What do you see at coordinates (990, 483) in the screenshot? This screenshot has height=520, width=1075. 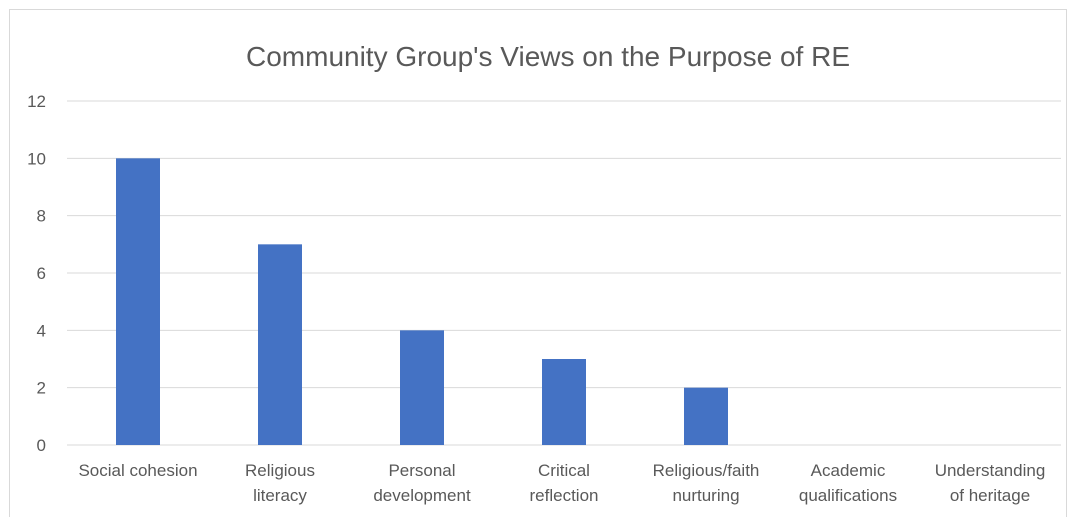 I see `x-category-label: Understanding of heritage` at bounding box center [990, 483].